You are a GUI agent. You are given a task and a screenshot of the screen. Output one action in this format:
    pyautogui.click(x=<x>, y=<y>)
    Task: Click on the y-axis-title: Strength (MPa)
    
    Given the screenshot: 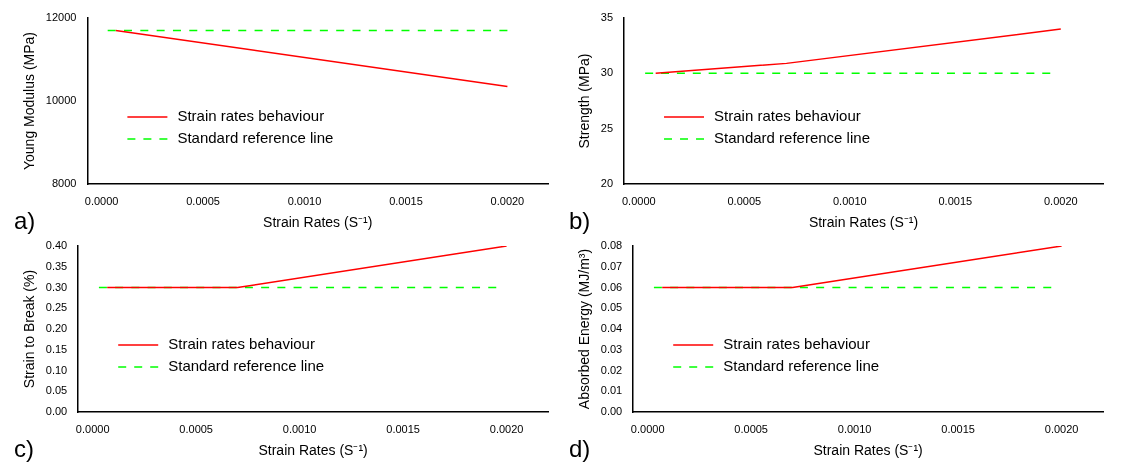 What is the action you would take?
    pyautogui.click(x=584, y=101)
    